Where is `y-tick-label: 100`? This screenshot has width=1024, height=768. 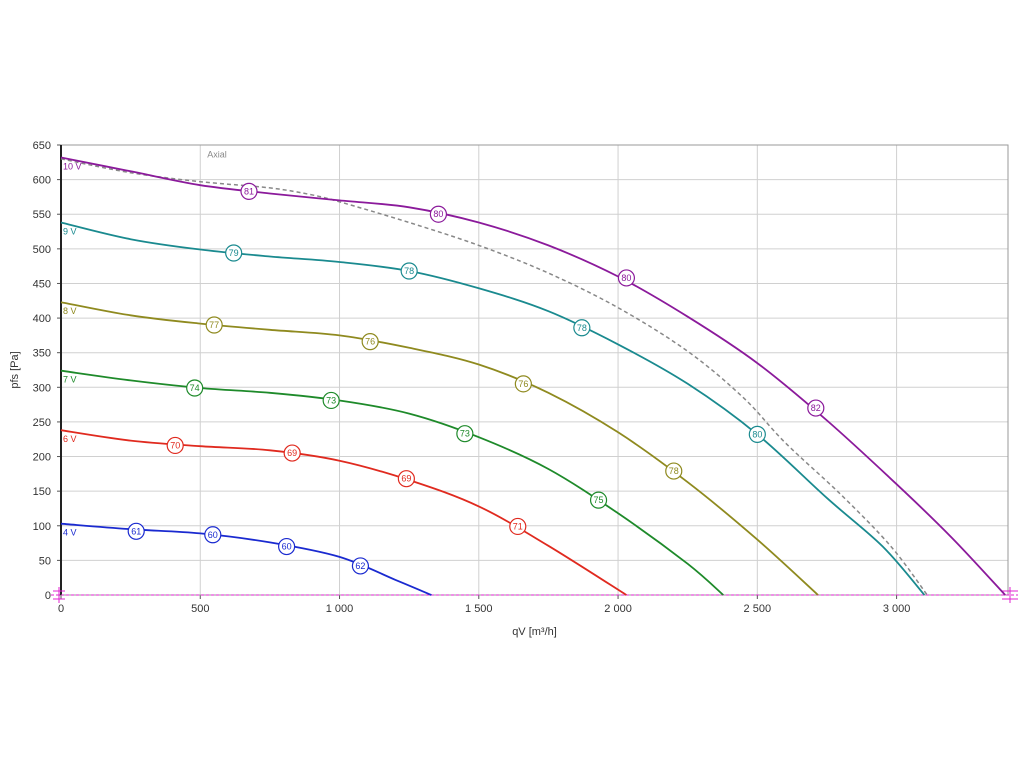
y-tick-label: 100 is located at coordinates (42, 527).